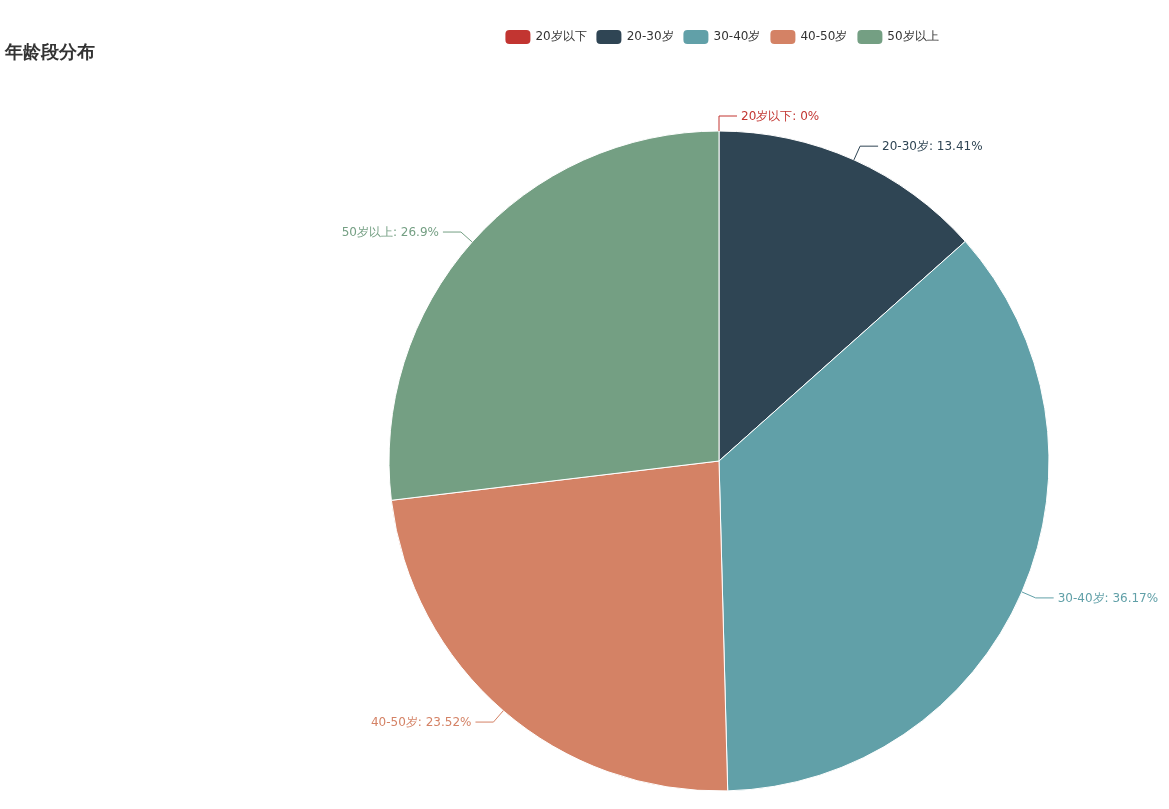  Describe the element at coordinates (932, 146) in the screenshot. I see `data-label: 20-30岁: 13.41%` at that location.